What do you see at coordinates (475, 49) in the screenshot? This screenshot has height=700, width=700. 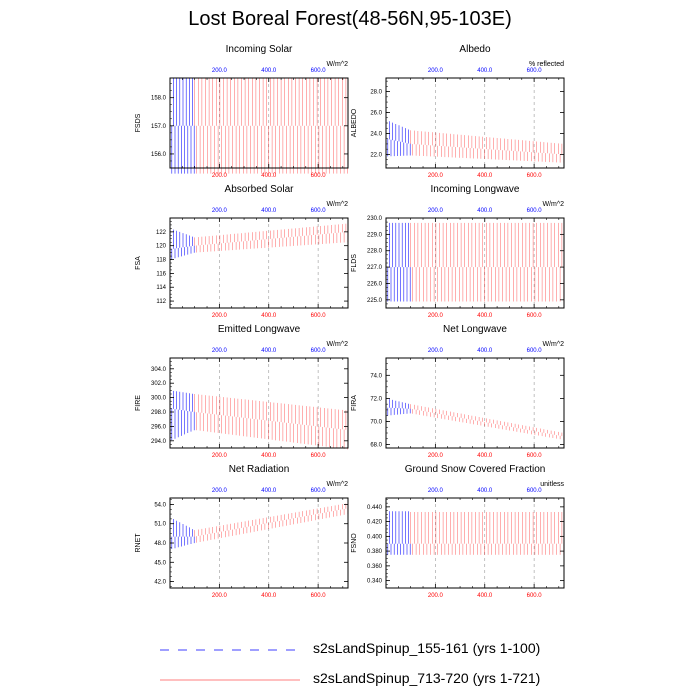 I see `panel-title: Albedo` at bounding box center [475, 49].